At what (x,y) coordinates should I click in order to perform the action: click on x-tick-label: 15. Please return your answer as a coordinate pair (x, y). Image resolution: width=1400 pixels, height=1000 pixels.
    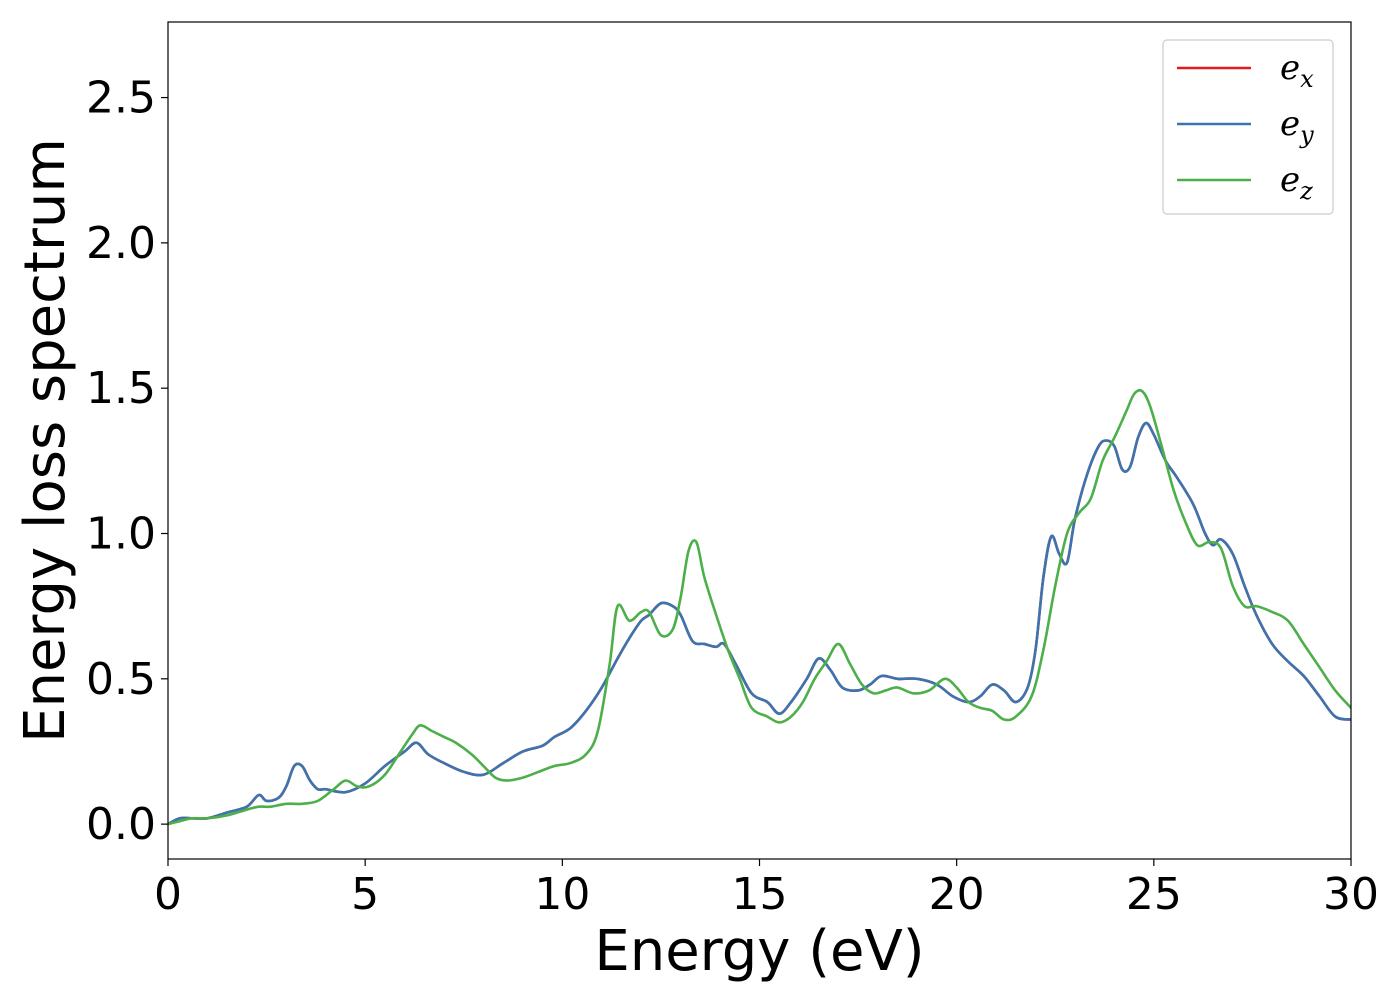
    Looking at the image, I should click on (760, 894).